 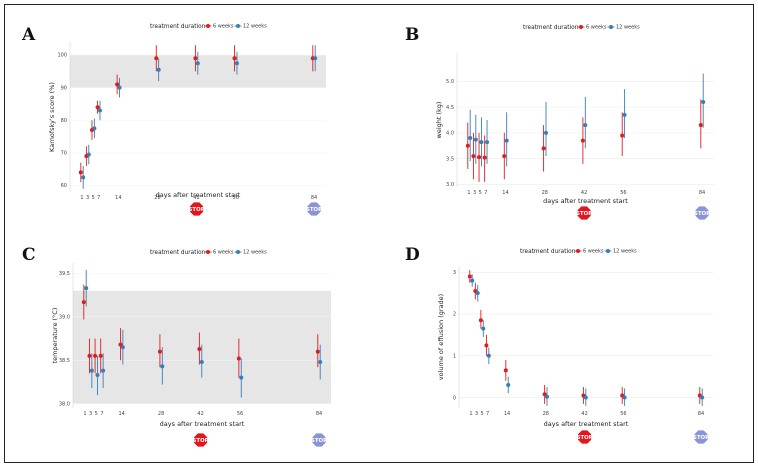 I want to click on y-tick-label: 2, so click(x=454, y=315).